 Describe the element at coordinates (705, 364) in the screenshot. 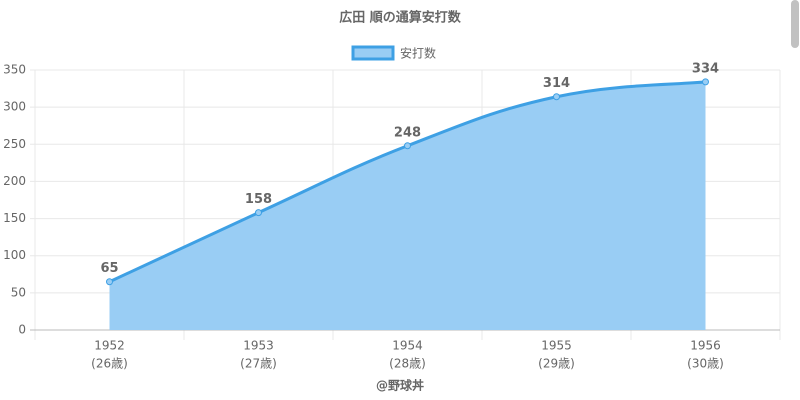

I see `x-tick-label: (30歳)` at that location.